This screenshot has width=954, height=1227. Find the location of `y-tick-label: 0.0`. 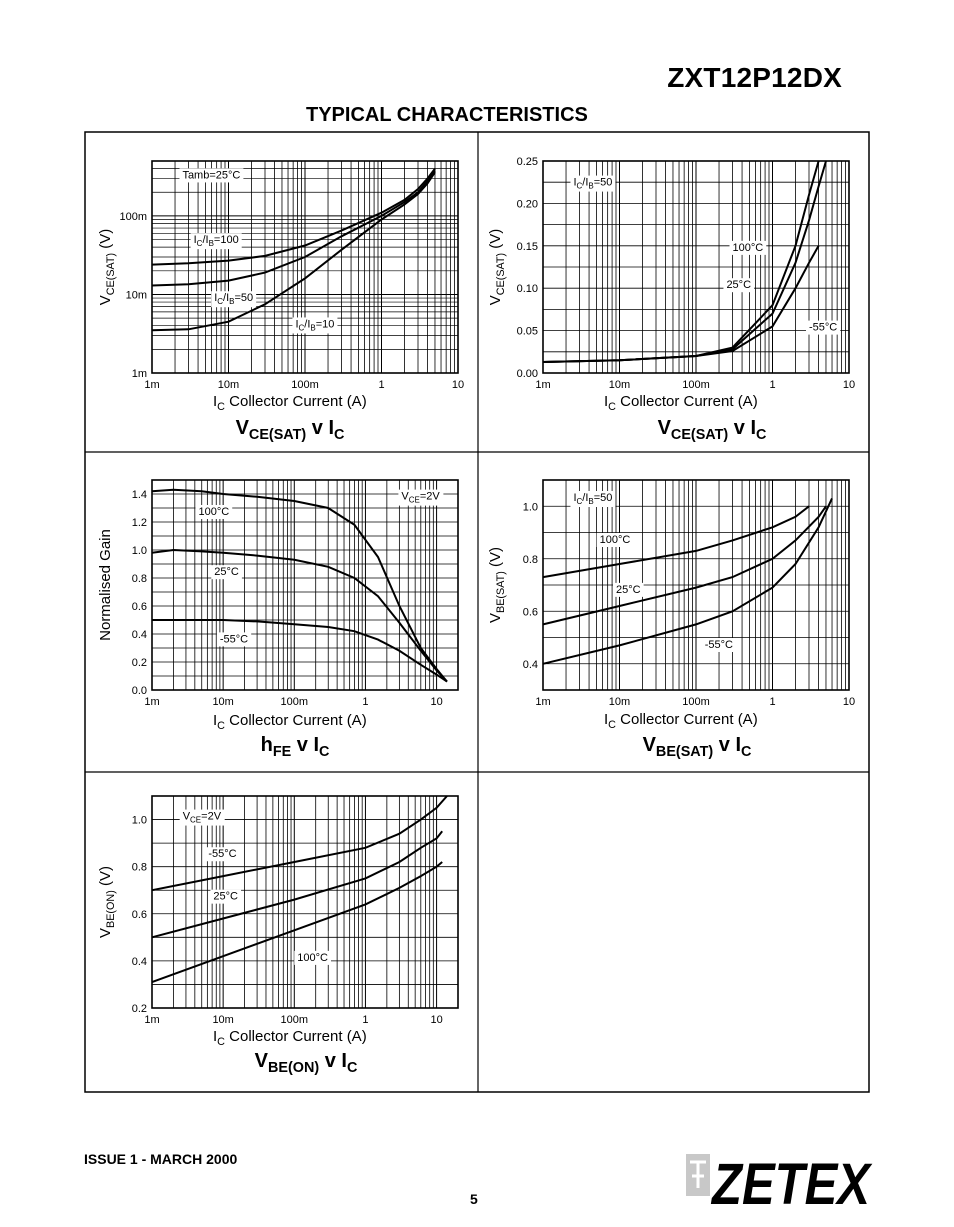

y-tick-label: 0.0 is located at coordinates (139, 691).